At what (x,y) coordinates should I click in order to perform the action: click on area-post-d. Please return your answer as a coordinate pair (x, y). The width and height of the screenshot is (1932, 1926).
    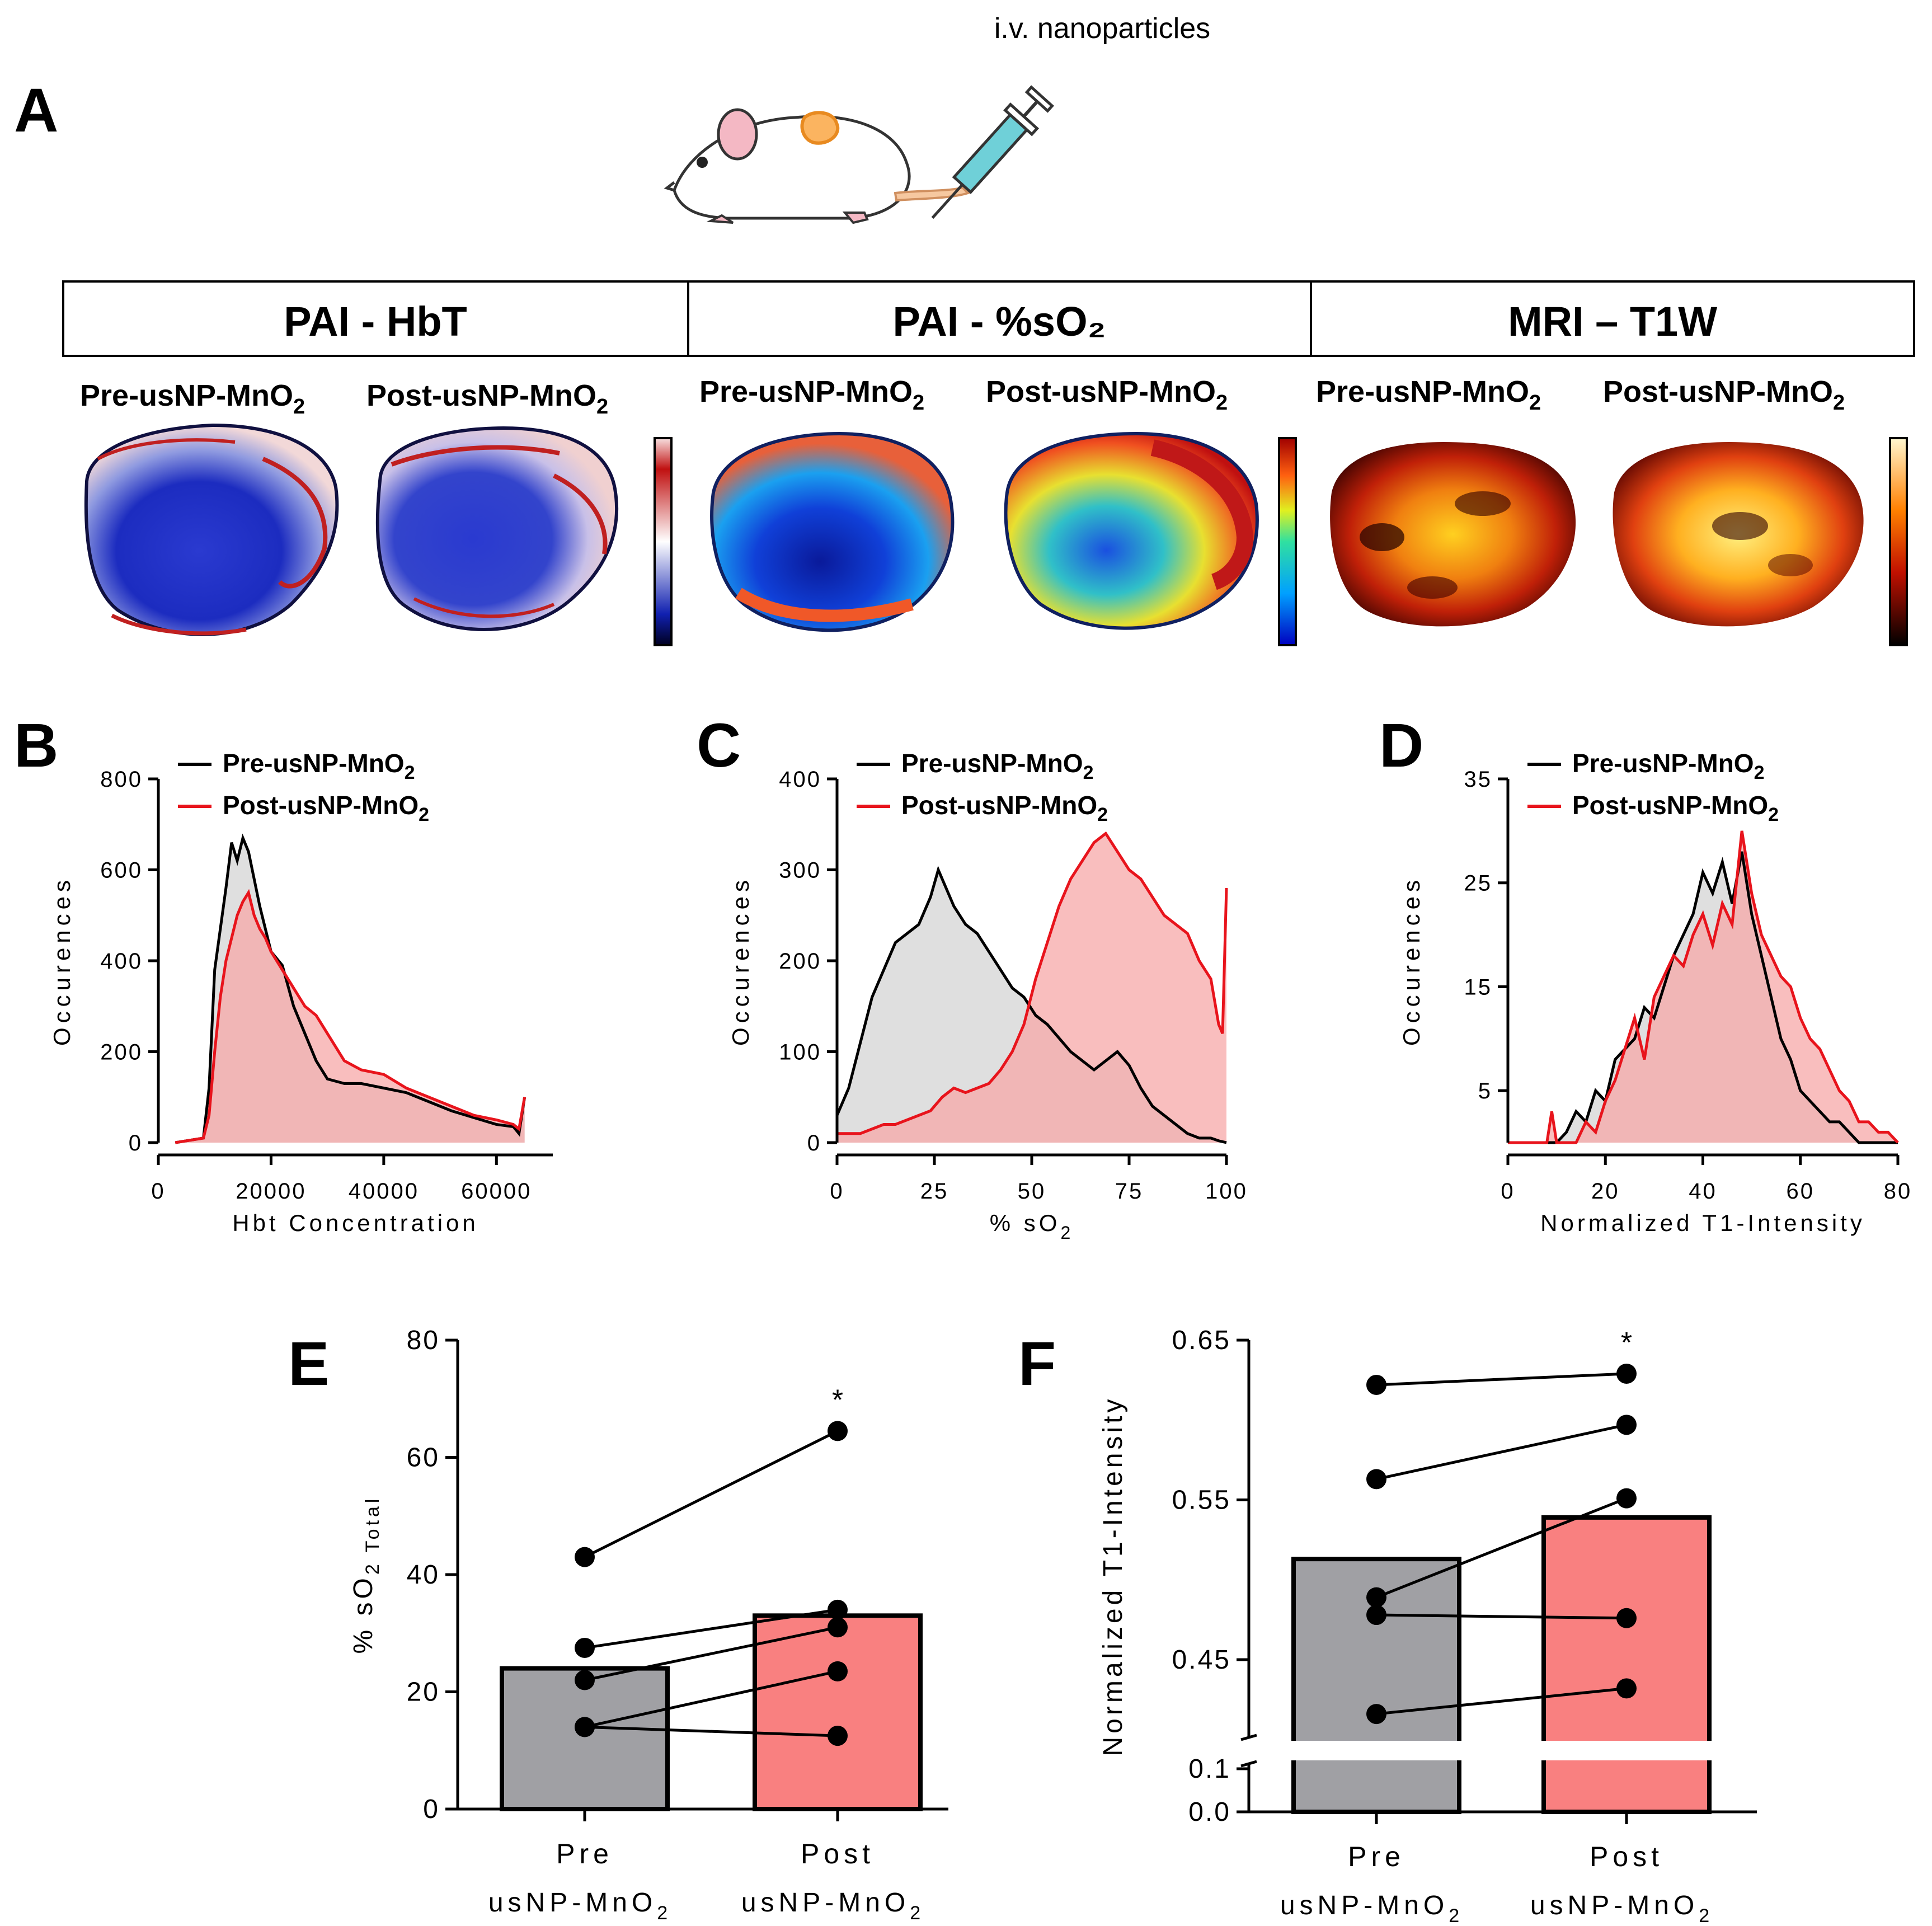
    Looking at the image, I should click on (1703, 986).